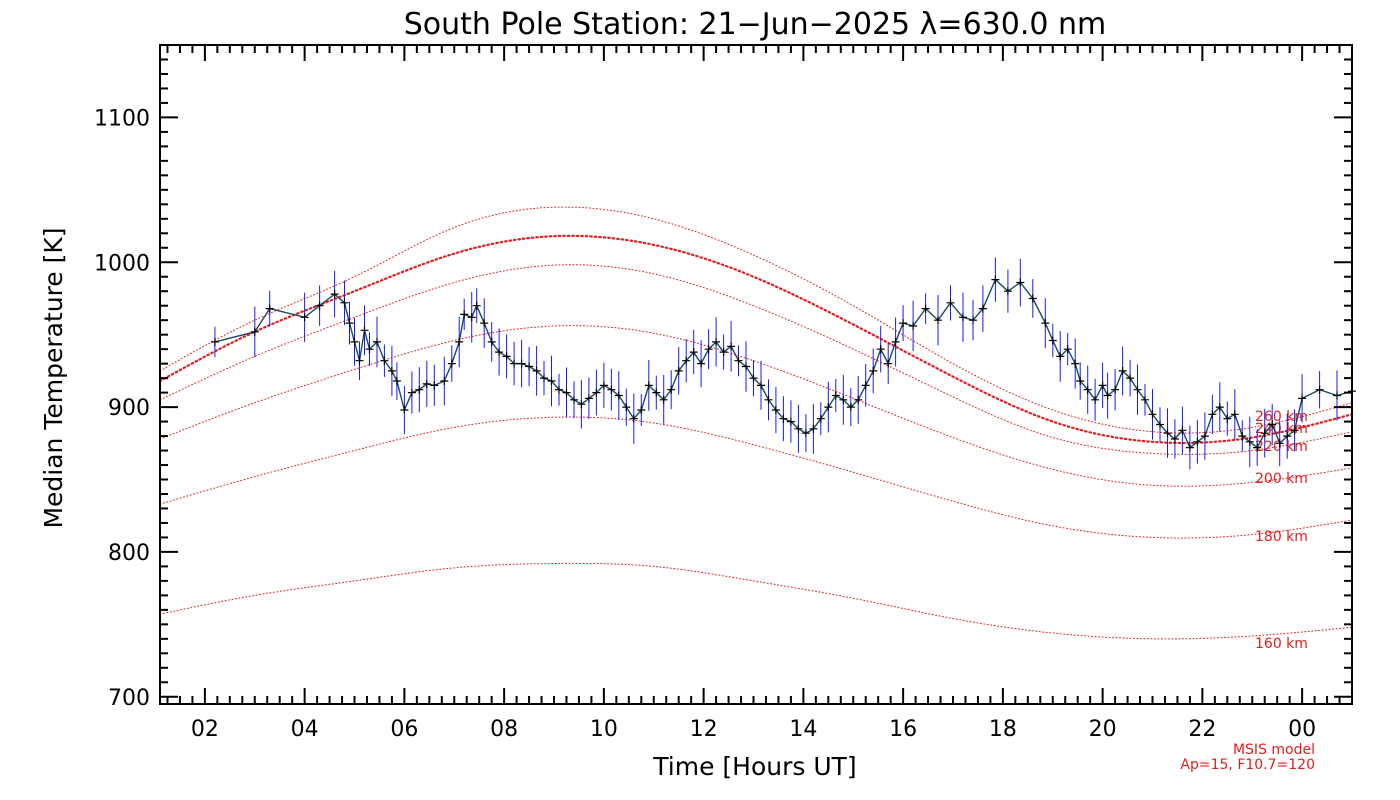 This screenshot has height=800, width=1400. What do you see at coordinates (756, 477) in the screenshot?
I see `model-curve-180-km` at bounding box center [756, 477].